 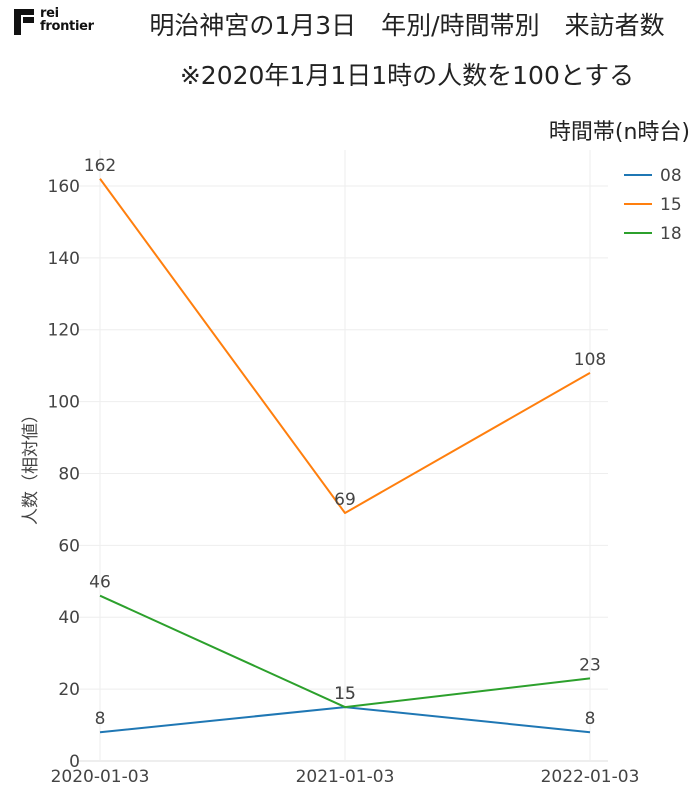 What do you see at coordinates (74, 762) in the screenshot?
I see `y-tick-label: 0` at bounding box center [74, 762].